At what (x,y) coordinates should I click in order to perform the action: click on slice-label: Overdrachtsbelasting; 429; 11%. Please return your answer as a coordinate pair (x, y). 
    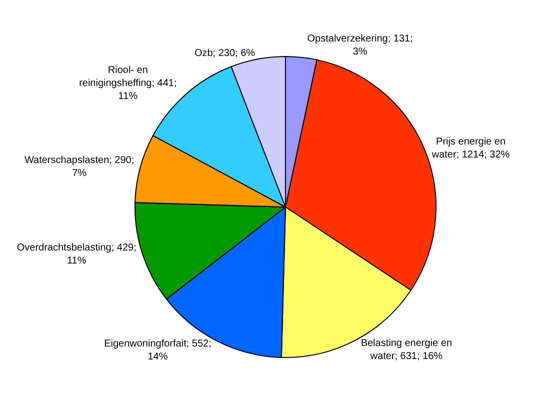
    Looking at the image, I should click on (76, 254).